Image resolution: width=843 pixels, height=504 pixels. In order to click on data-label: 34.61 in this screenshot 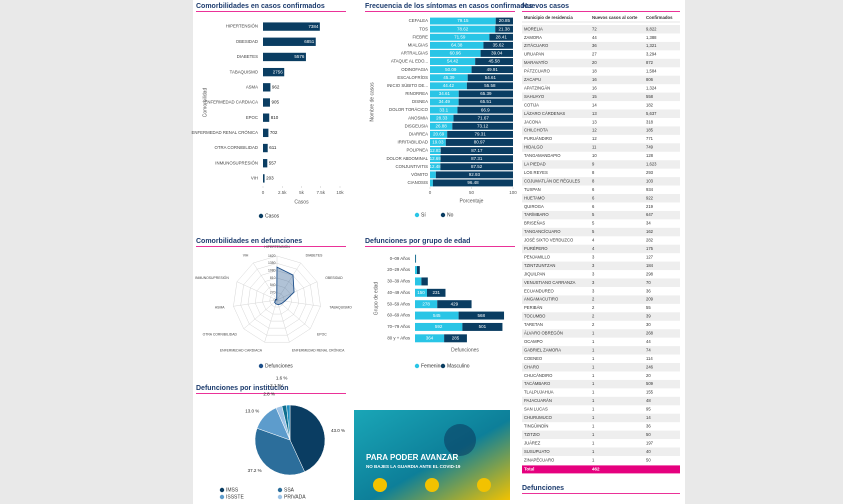, I will do `click(445, 93)`.